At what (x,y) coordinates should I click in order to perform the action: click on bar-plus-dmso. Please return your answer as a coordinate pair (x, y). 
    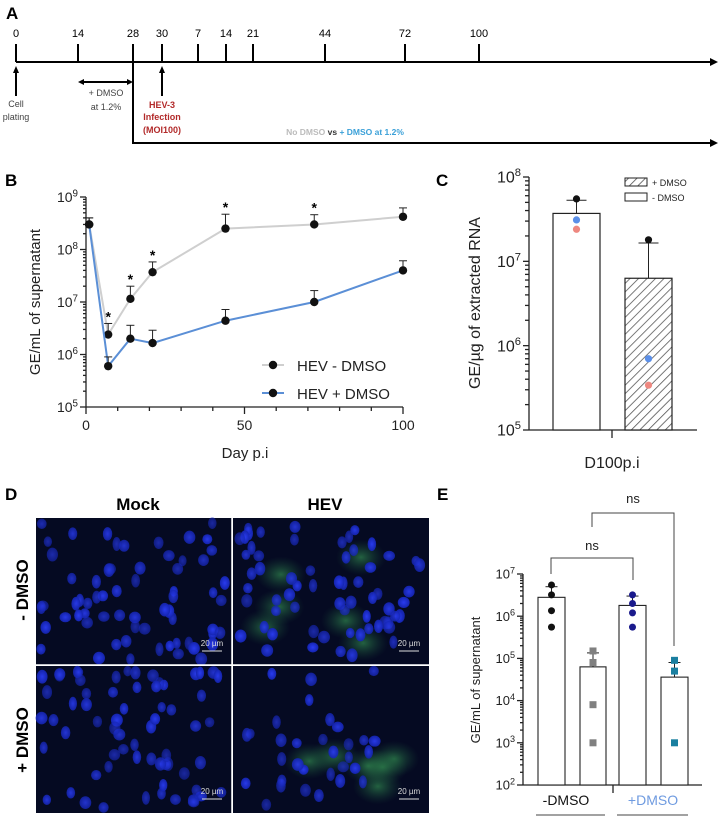
    Looking at the image, I should click on (648, 354).